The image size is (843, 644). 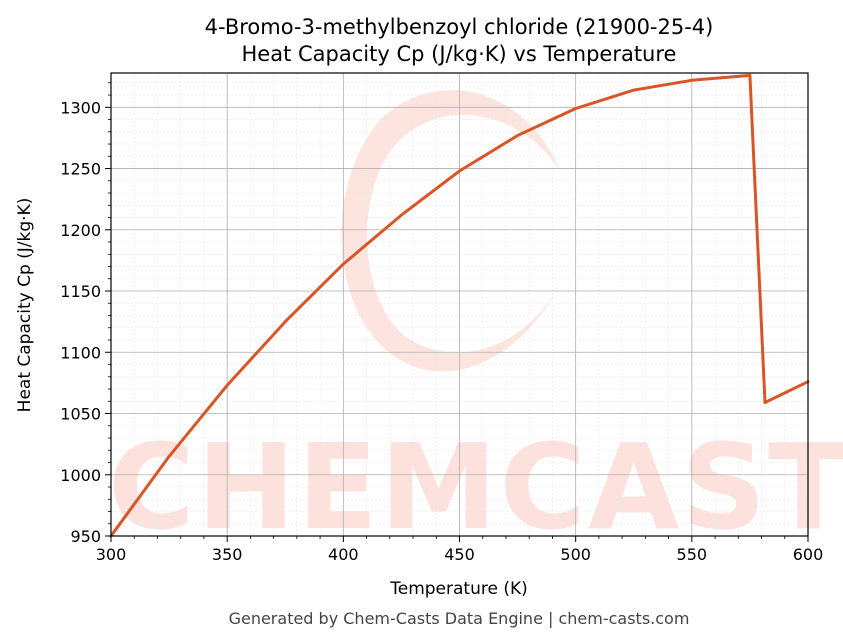 I want to click on x-tick-label: 450, so click(x=459, y=554).